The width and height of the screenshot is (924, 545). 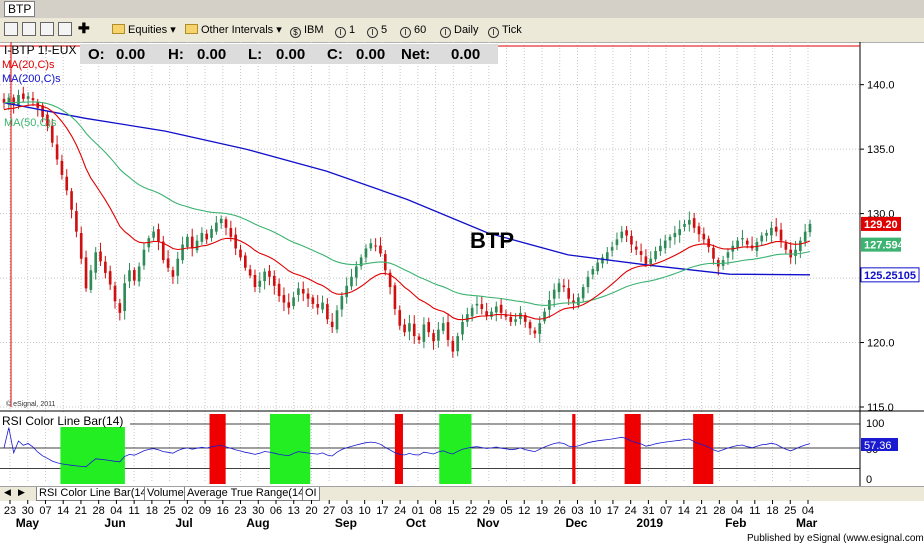 What do you see at coordinates (577, 511) in the screenshot?
I see `x-tick-label: 03` at bounding box center [577, 511].